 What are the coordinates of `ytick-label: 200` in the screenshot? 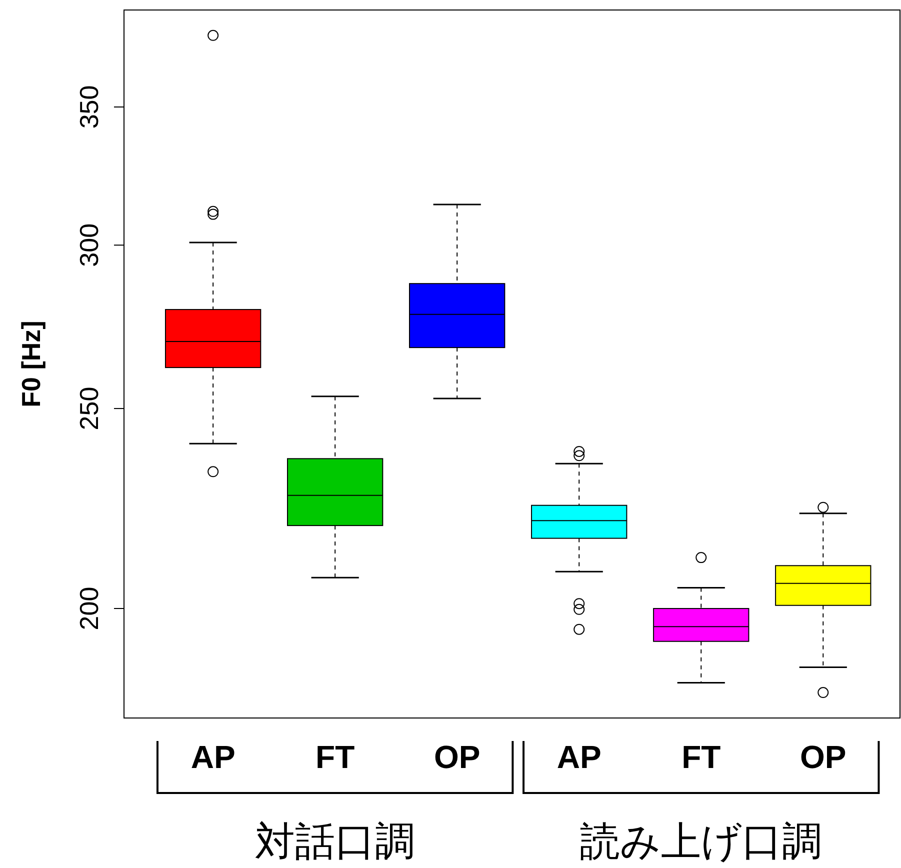 It's located at (89, 608).